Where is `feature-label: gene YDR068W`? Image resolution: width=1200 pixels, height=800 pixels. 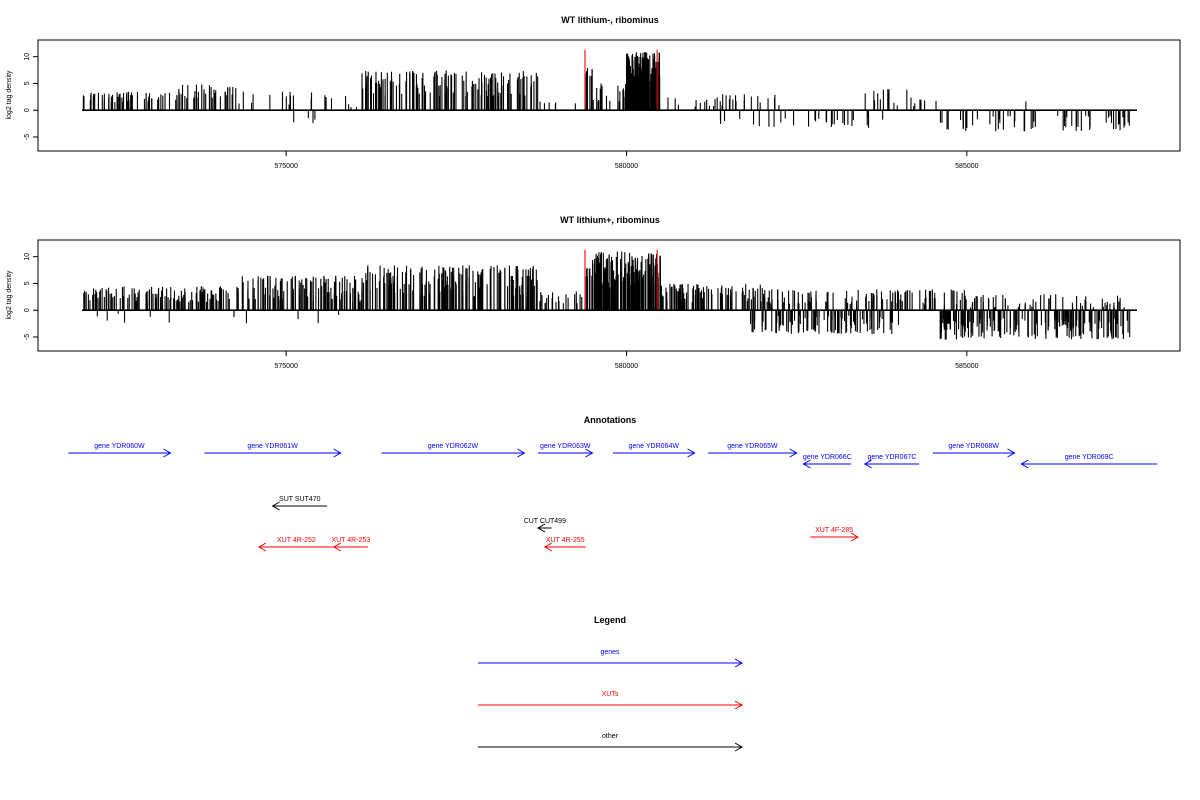 feature-label: gene YDR068W is located at coordinates (973, 446).